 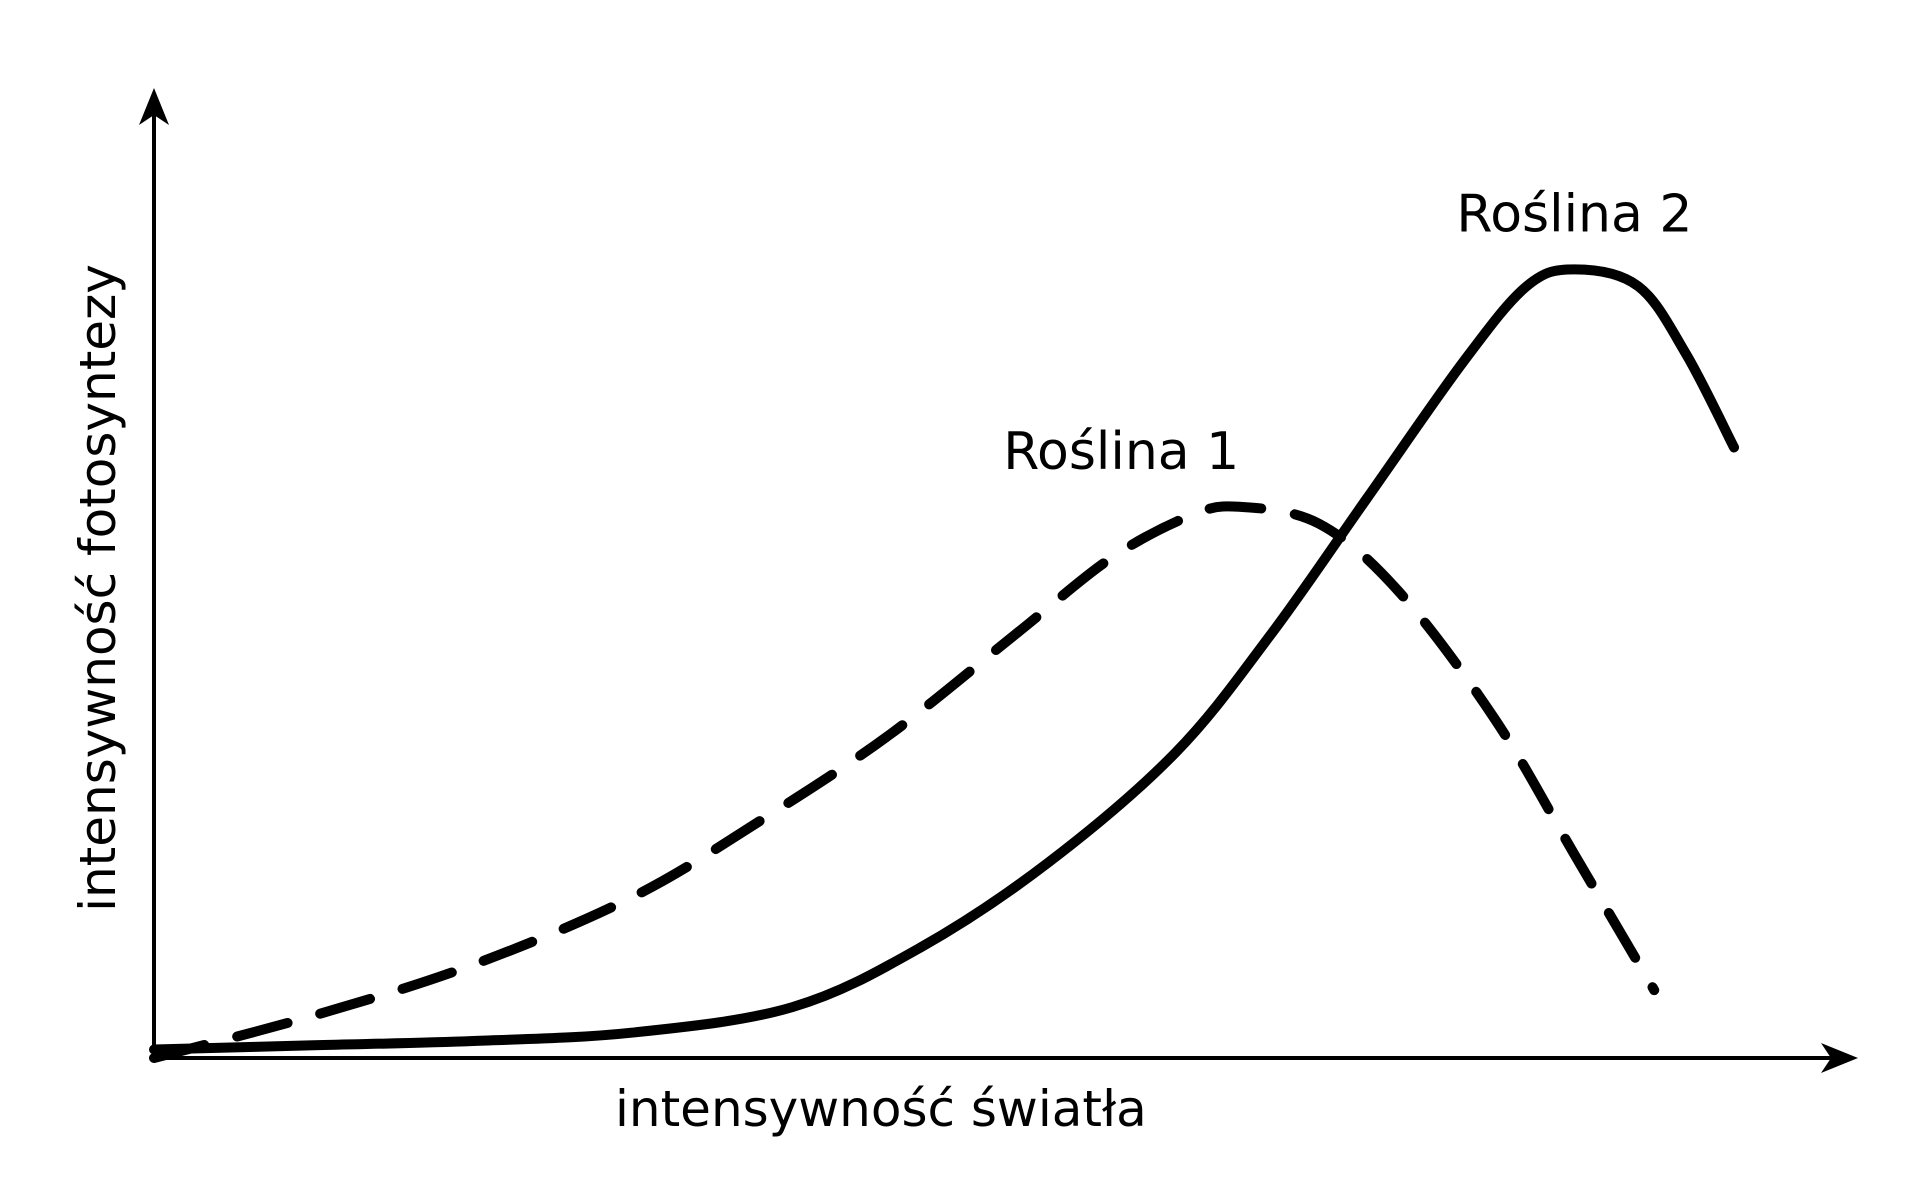 I want to click on series-label-2: Roślina 2, so click(x=1574, y=214).